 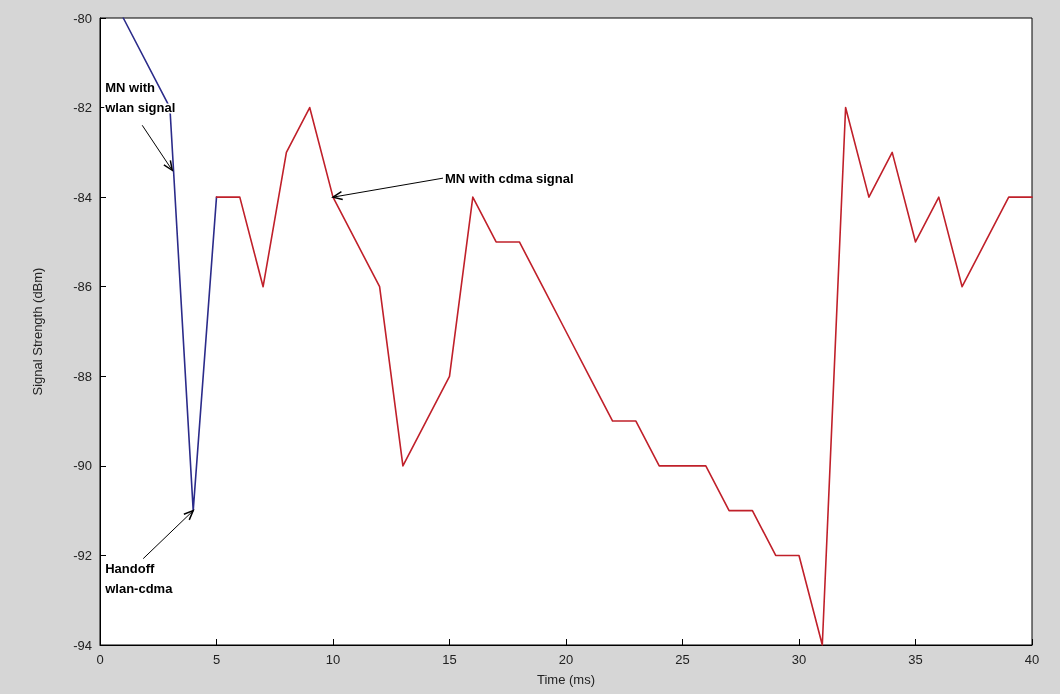 What do you see at coordinates (139, 578) in the screenshot?
I see `annotation: Handoff wlan-cdma` at bounding box center [139, 578].